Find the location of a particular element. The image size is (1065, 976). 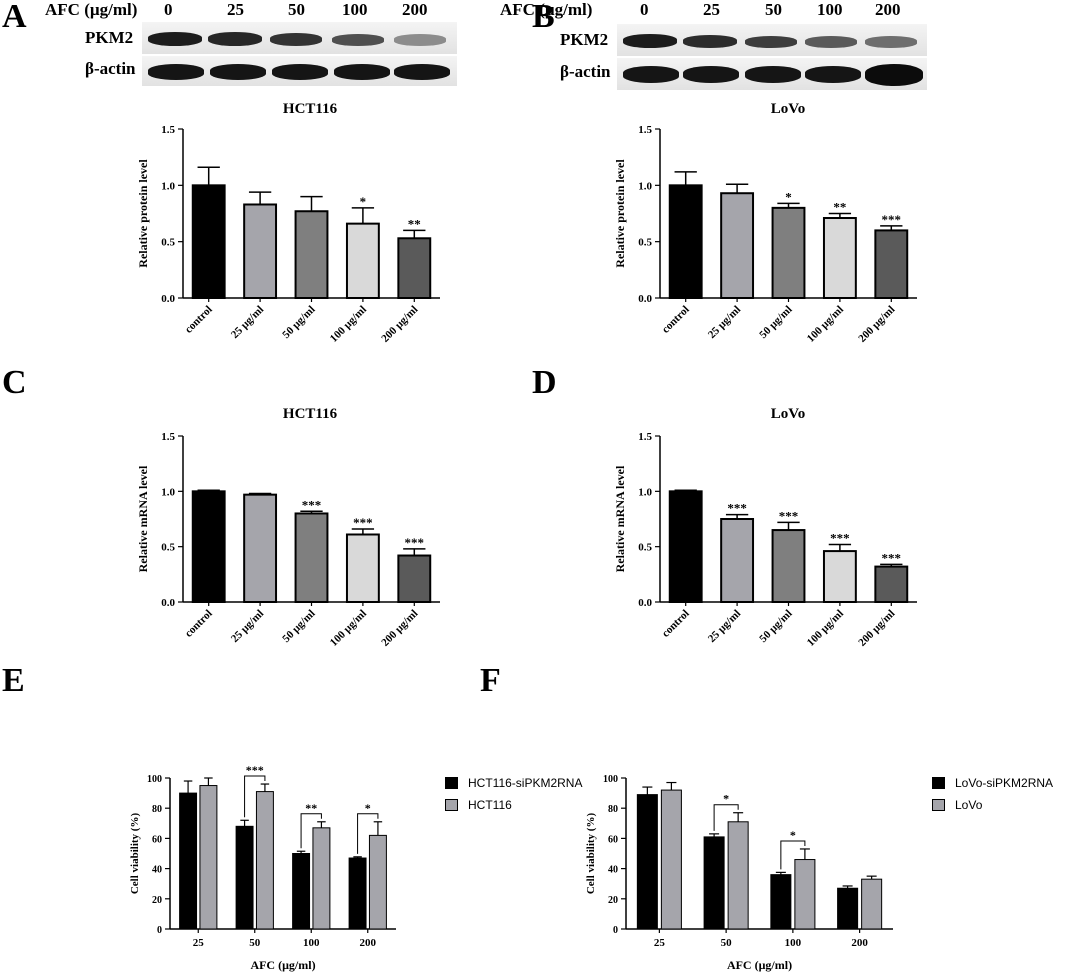

chart-title-b: LoVo is located at coordinates (788, 109).